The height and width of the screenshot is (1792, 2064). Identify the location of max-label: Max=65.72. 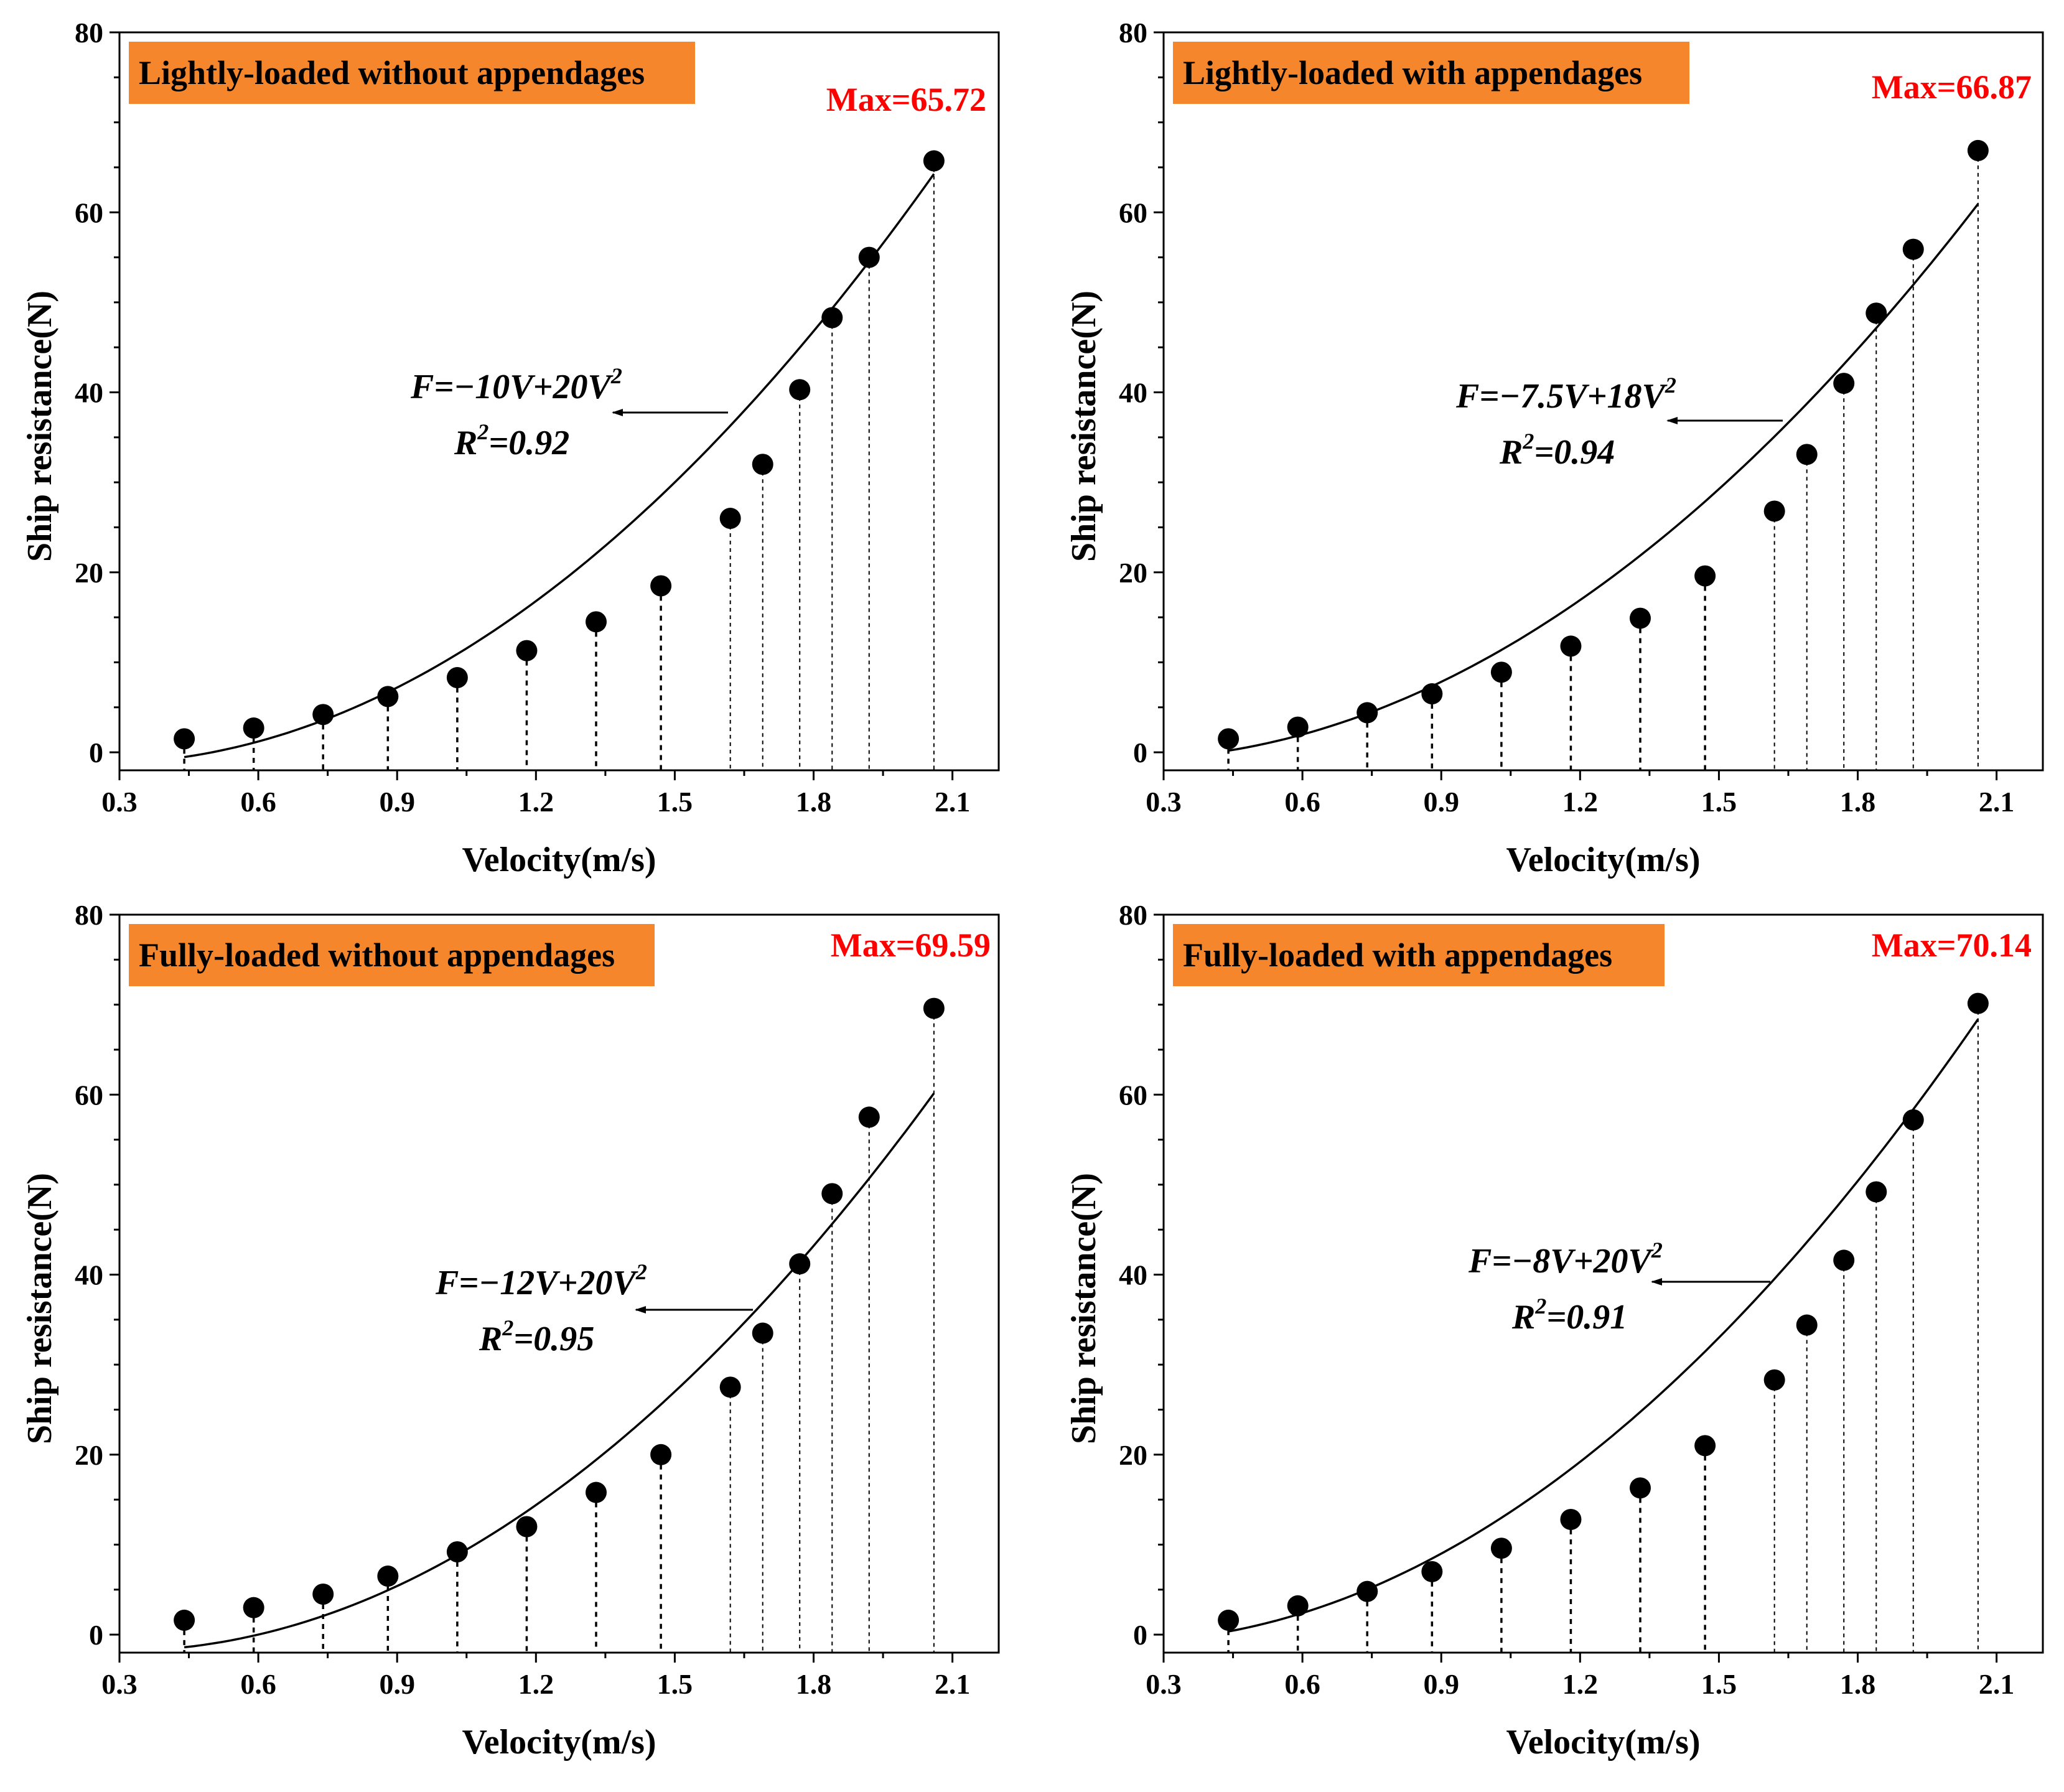
(906, 100).